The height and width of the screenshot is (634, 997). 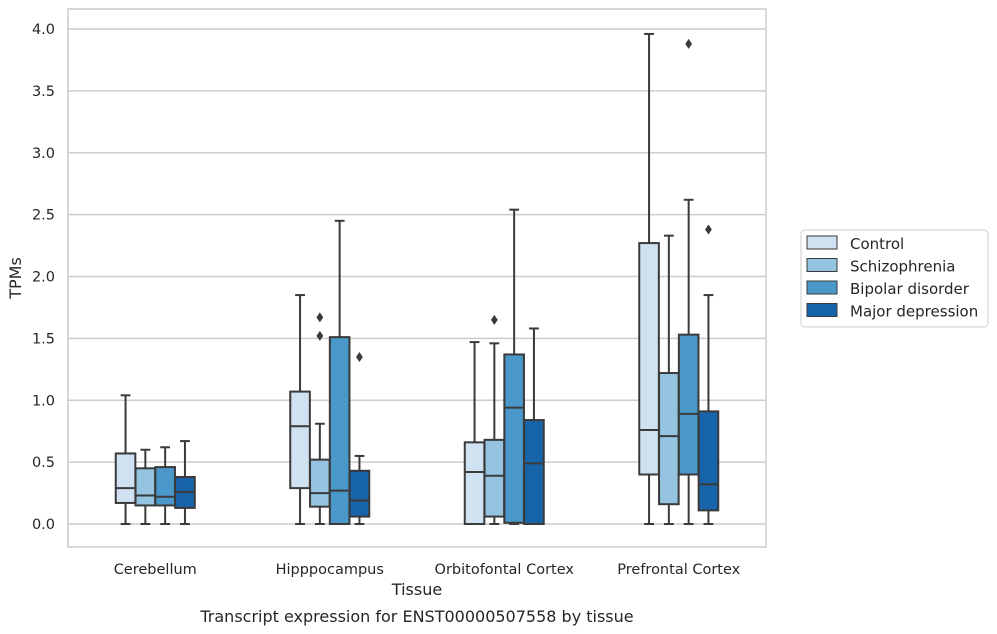 What do you see at coordinates (43, 154) in the screenshot?
I see `y-tick-label: 3.0` at bounding box center [43, 154].